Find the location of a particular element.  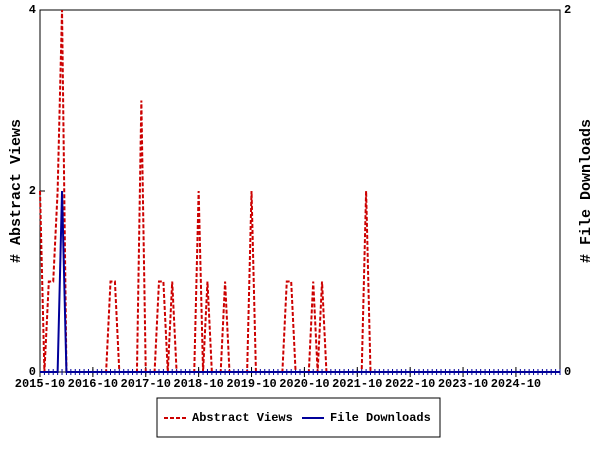

y-tick-label: 0 is located at coordinates (32, 372).